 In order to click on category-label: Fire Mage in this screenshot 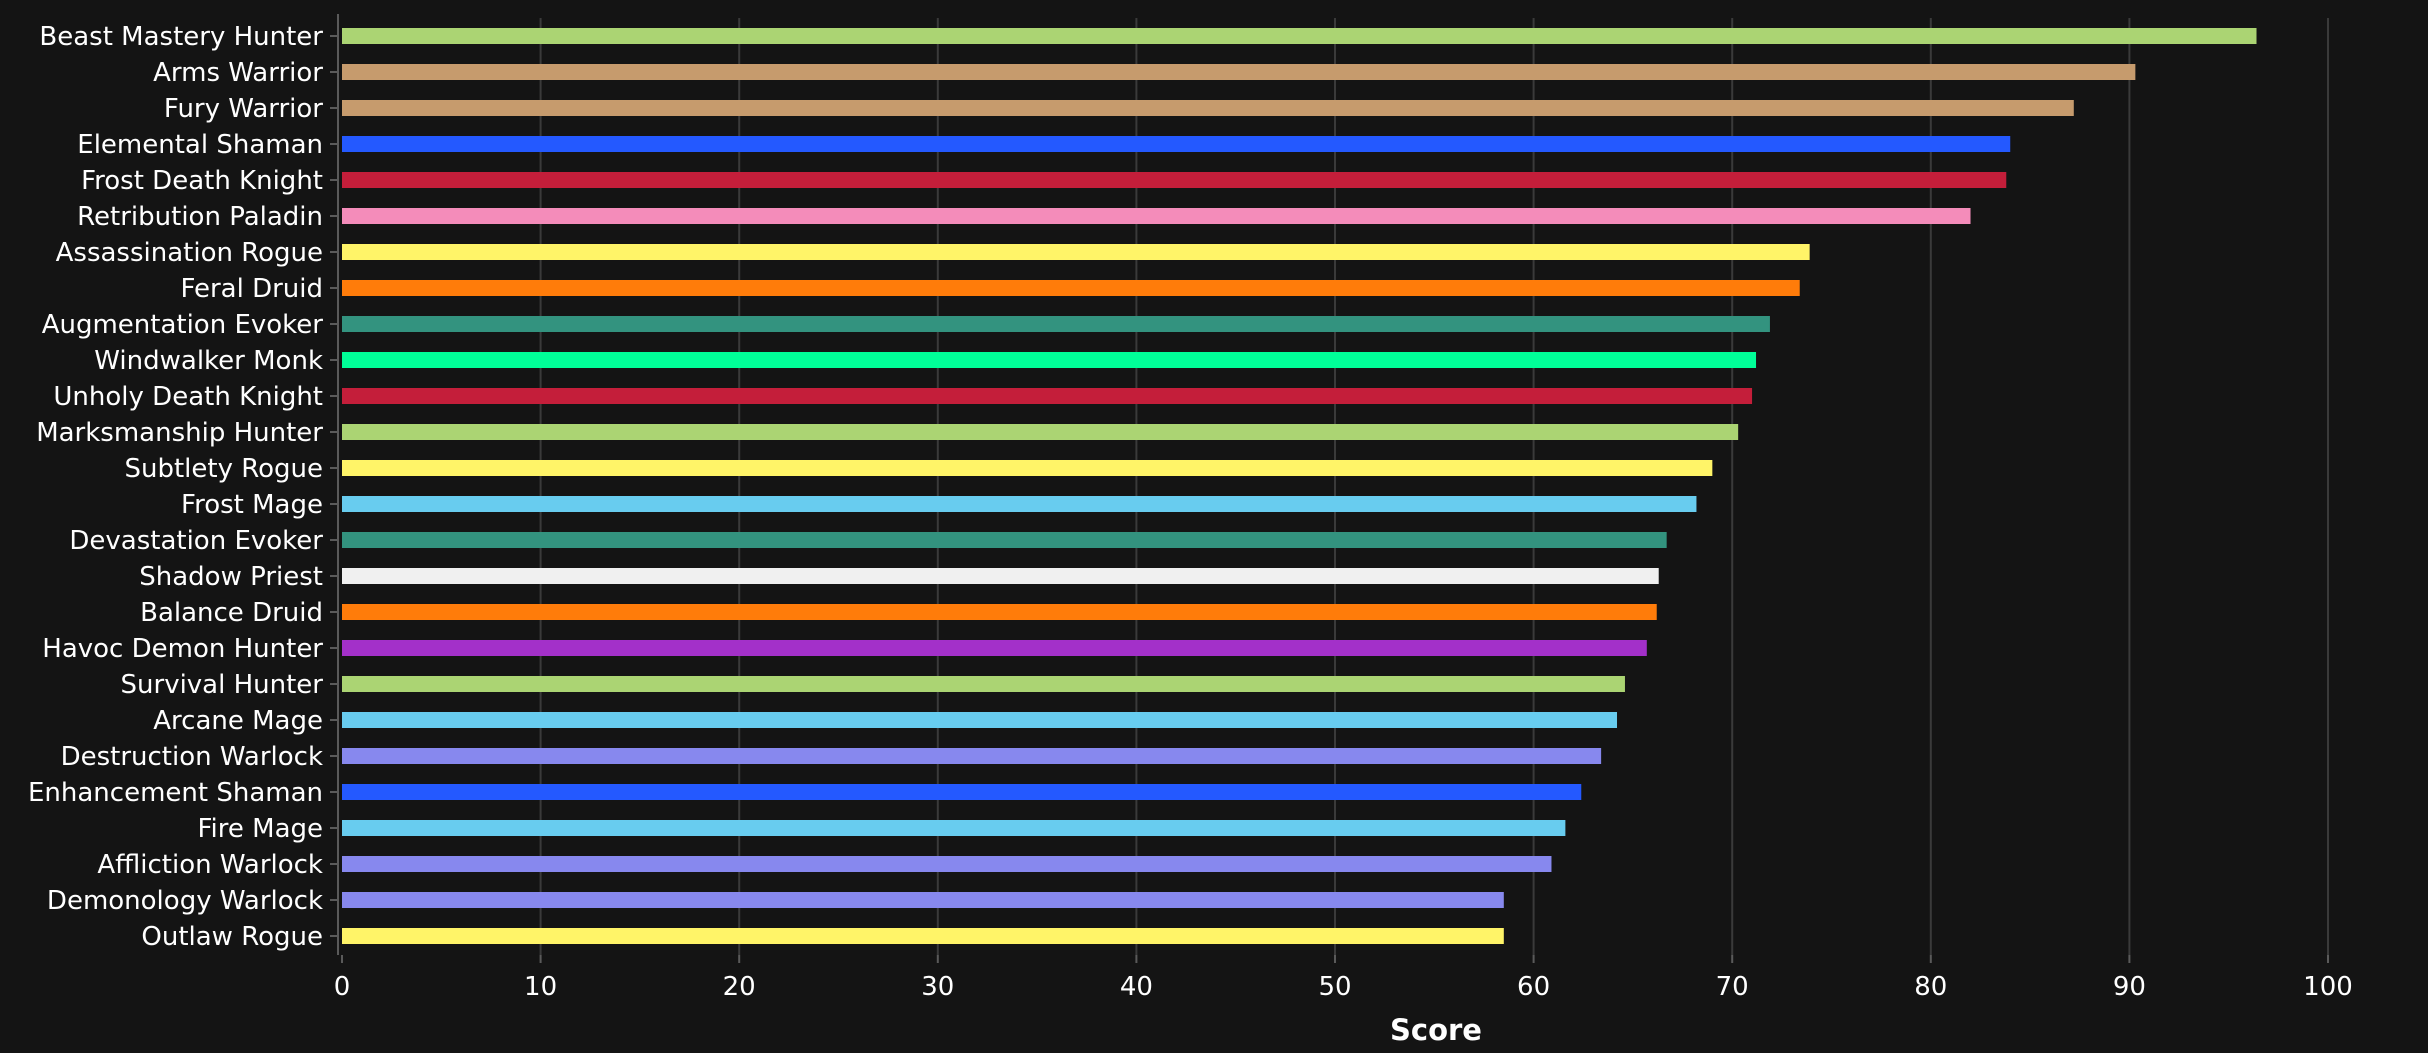, I will do `click(260, 829)`.